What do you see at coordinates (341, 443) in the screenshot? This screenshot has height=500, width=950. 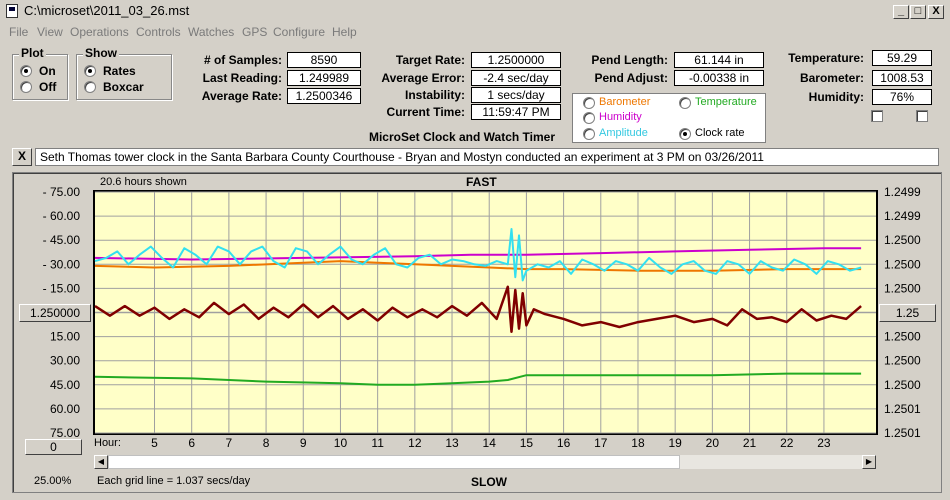 I see `hour-tick-label: 10` at bounding box center [341, 443].